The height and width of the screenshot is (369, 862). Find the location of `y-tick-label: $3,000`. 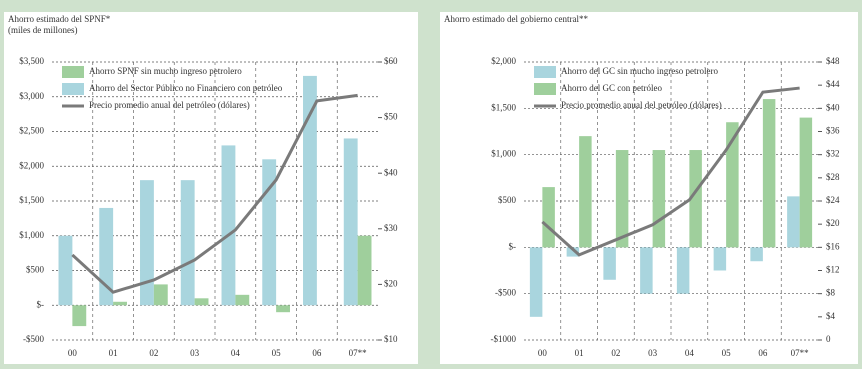

y-tick-label: $3,000 is located at coordinates (31, 96).